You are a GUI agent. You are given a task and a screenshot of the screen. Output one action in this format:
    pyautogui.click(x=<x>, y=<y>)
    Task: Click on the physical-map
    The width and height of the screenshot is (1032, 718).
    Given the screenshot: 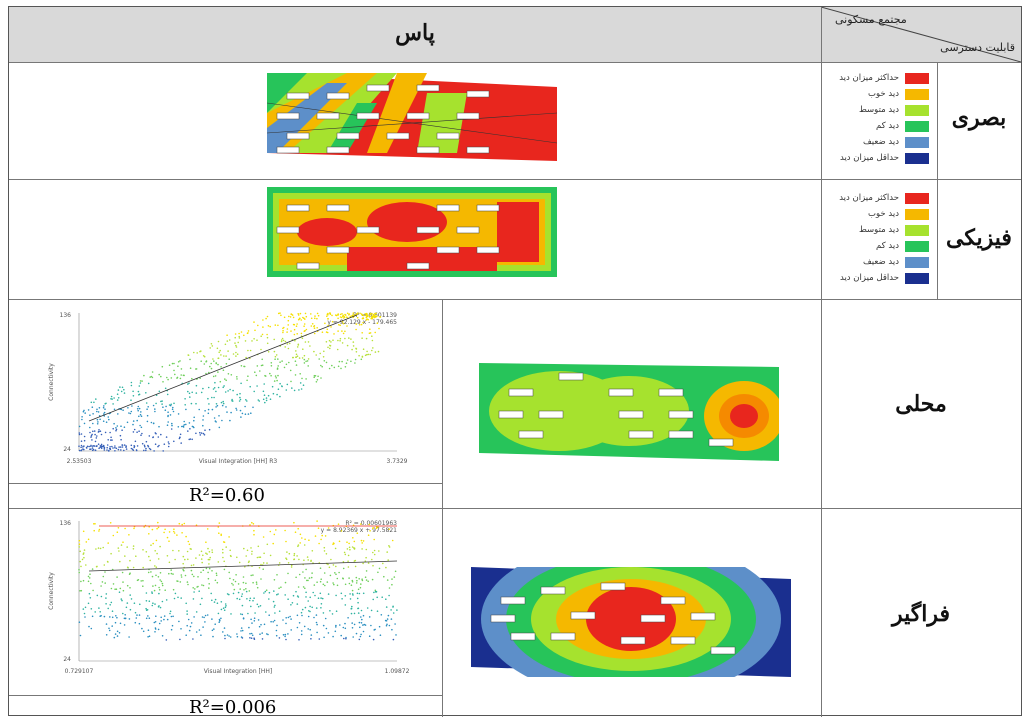 What is the action you would take?
    pyautogui.click(x=412, y=232)
    